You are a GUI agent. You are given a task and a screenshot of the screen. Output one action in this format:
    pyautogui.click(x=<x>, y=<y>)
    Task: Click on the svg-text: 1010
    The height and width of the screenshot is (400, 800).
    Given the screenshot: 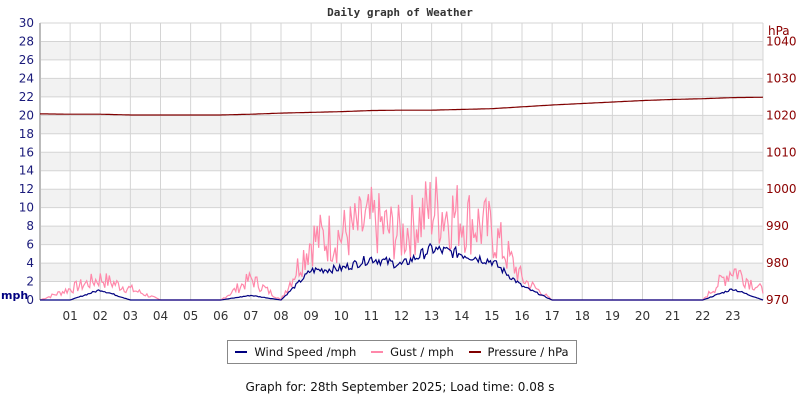 What is the action you would take?
    pyautogui.click(x=781, y=152)
    